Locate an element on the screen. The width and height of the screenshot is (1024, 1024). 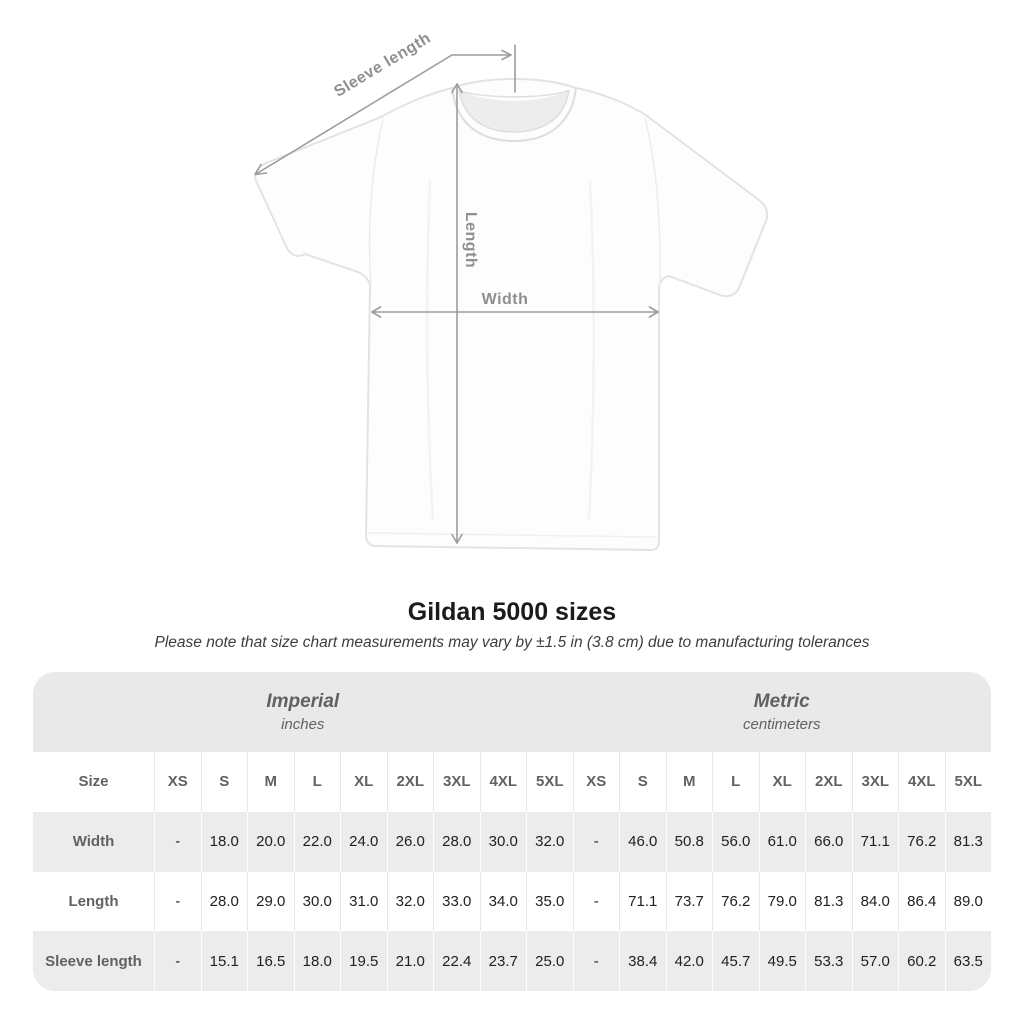
cell-sleeve-length-imperial-s: 15.1 is located at coordinates (223, 961).